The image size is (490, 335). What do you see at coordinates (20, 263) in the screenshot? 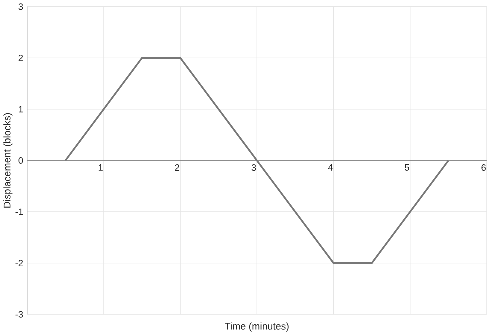
I see `y-tick-label: -2` at bounding box center [20, 263].